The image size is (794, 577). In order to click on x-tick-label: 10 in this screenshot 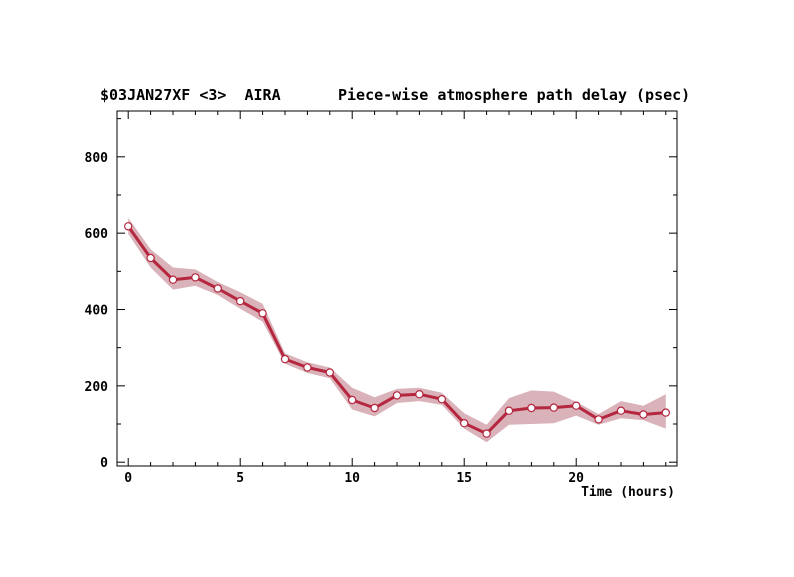, I will do `click(352, 478)`.